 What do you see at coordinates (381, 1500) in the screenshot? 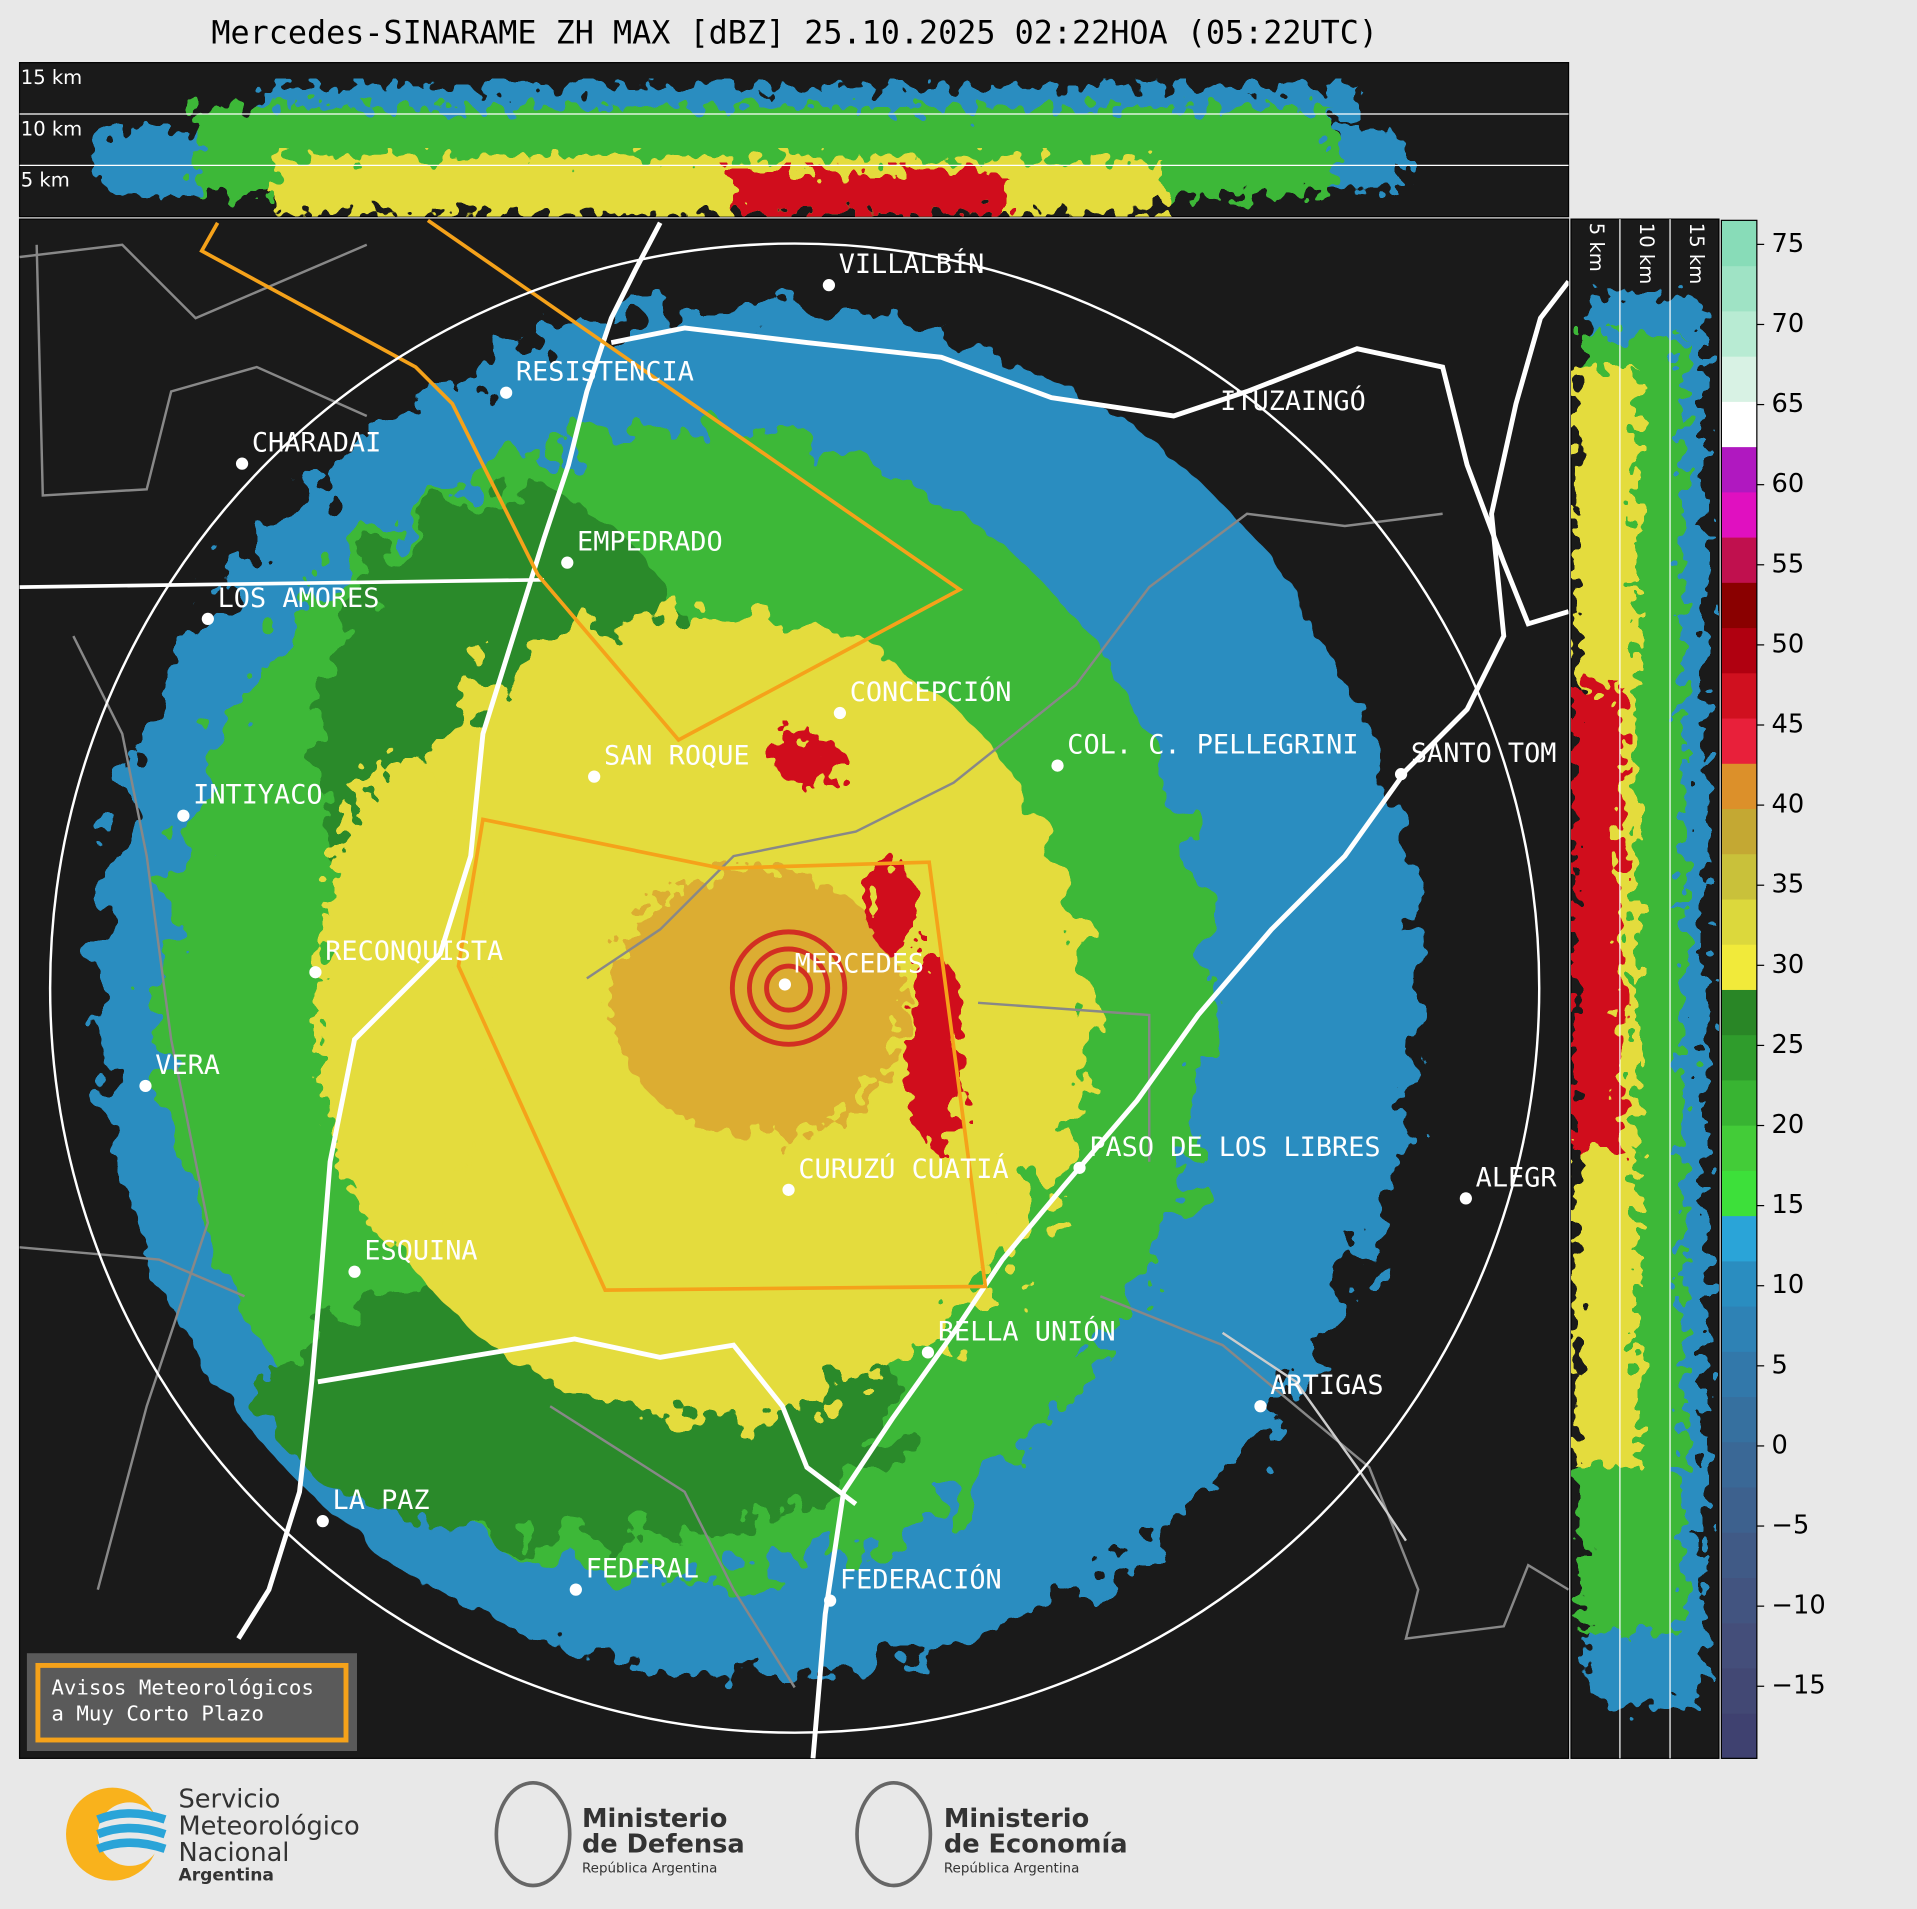
I see `place-label: LA PAZ` at bounding box center [381, 1500].